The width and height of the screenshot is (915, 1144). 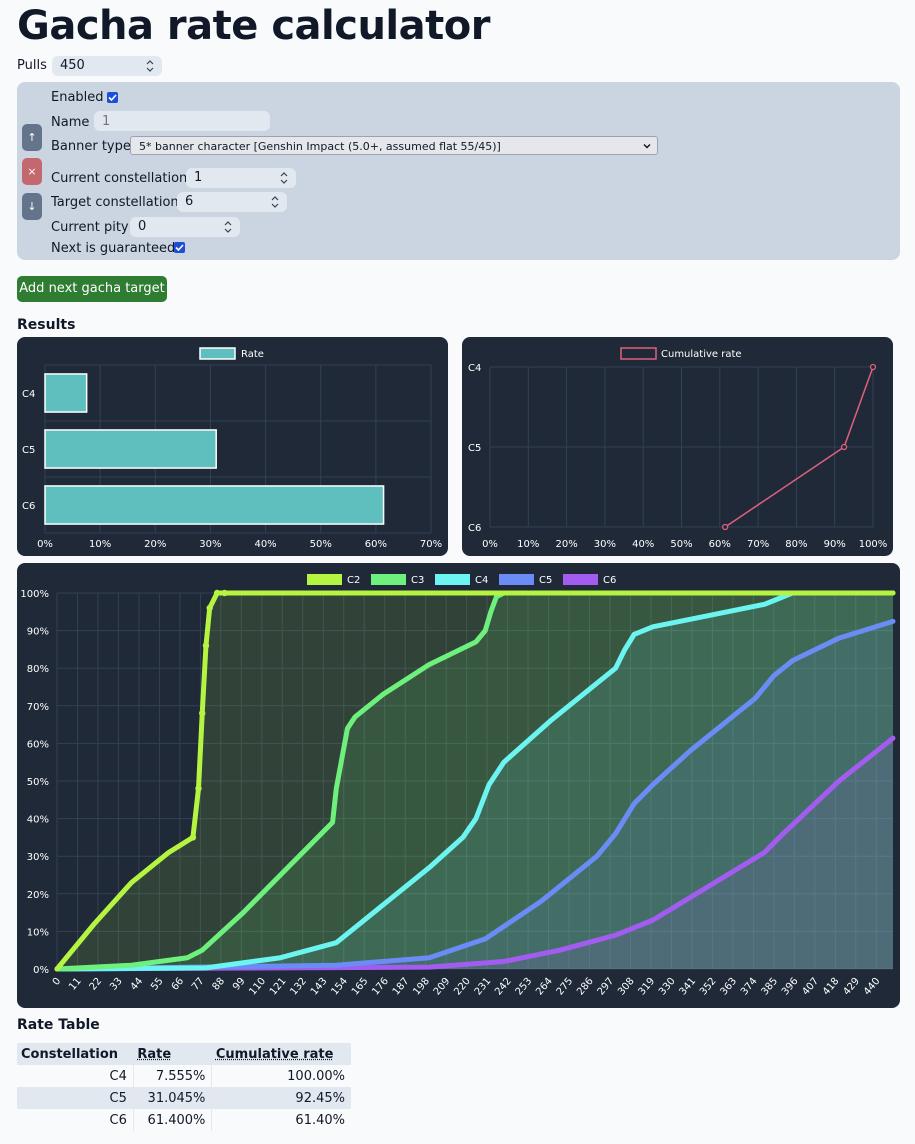 I want to click on x-tick-label: 33, so click(x=116, y=984).